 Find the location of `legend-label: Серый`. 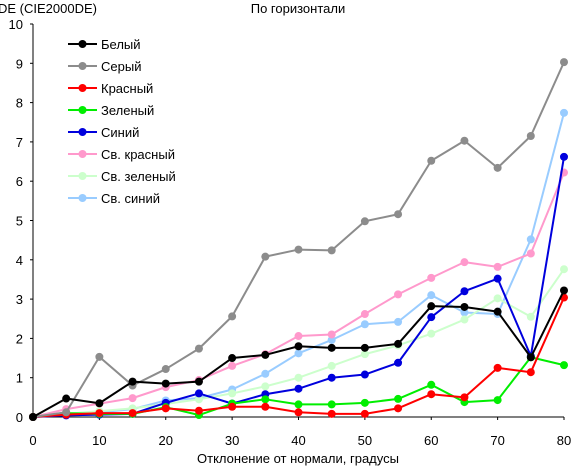

legend-label: Серый is located at coordinates (121, 66).